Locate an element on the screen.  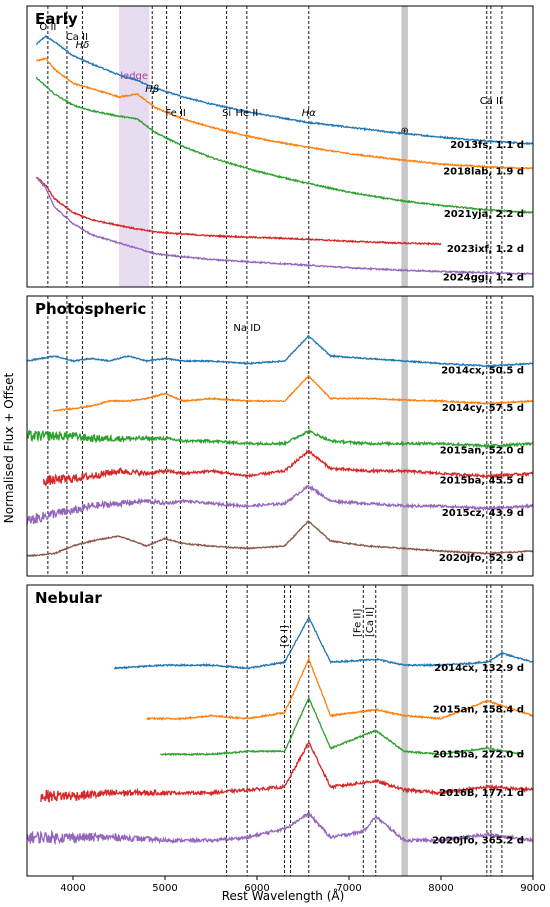
panel-title: Photospheric is located at coordinates (90, 309).